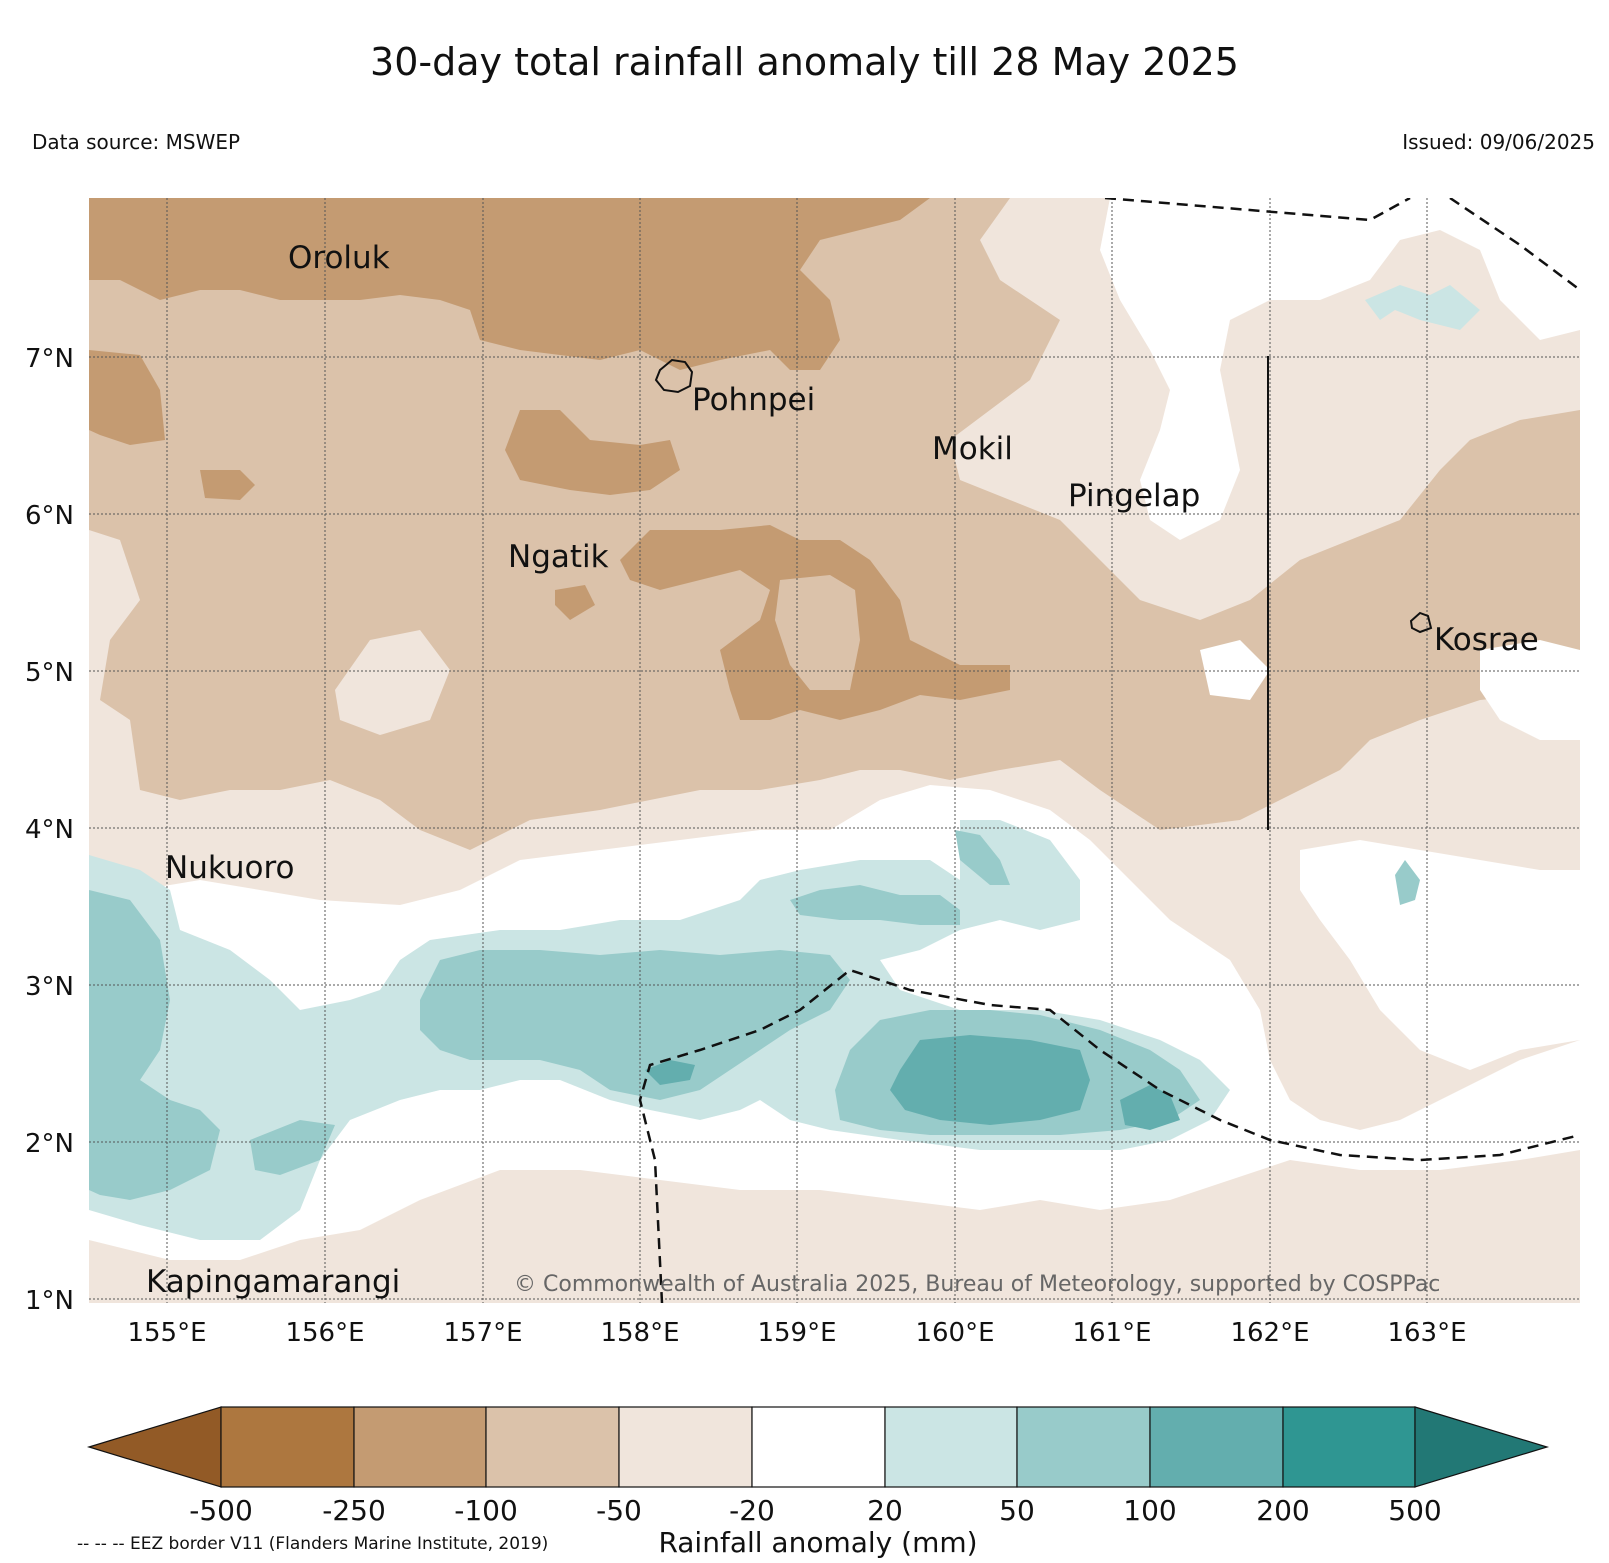  Describe the element at coordinates (227, 485) in the screenshot. I see `field-neg250-neg100-small` at that location.